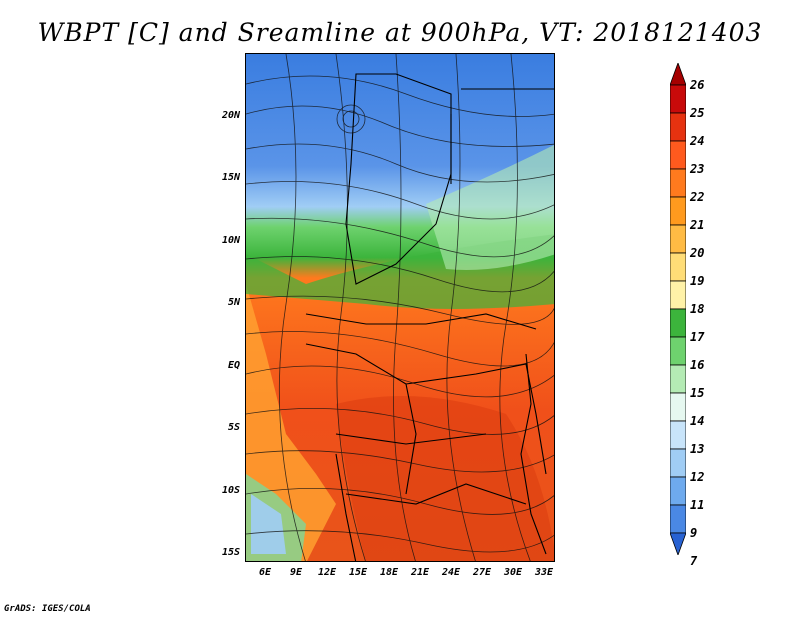  What do you see at coordinates (451, 572) in the screenshot?
I see `lon-label: 24E` at bounding box center [451, 572].